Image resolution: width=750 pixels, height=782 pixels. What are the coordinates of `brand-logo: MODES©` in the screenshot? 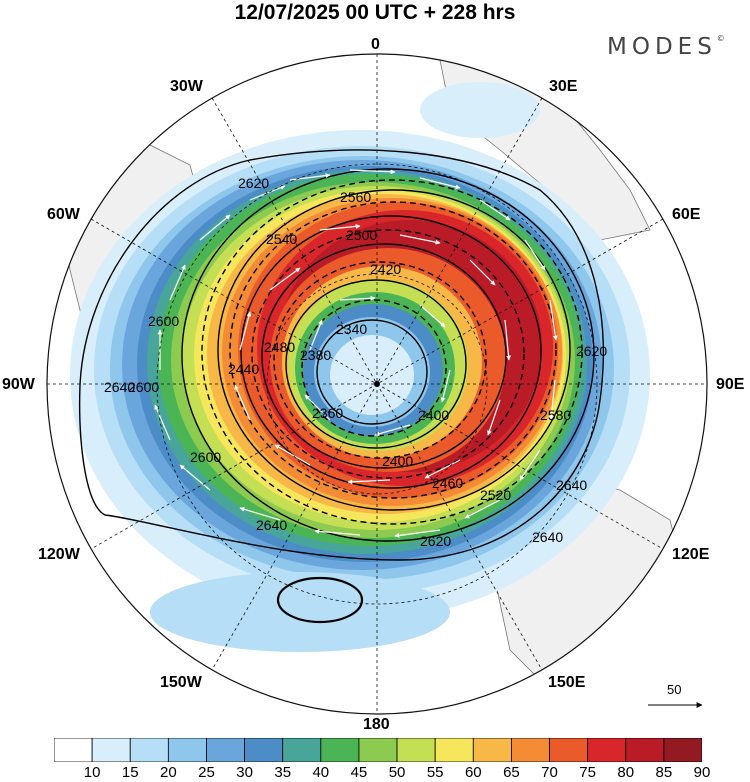 It's located at (666, 47).